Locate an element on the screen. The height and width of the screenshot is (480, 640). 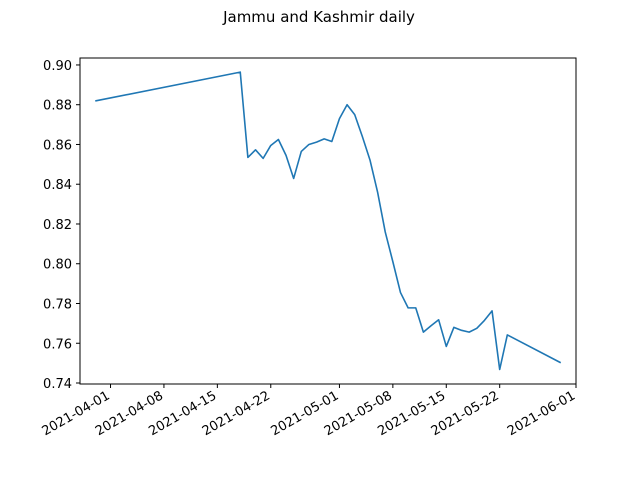
y-tick-label: 0.82 is located at coordinates (57, 225).